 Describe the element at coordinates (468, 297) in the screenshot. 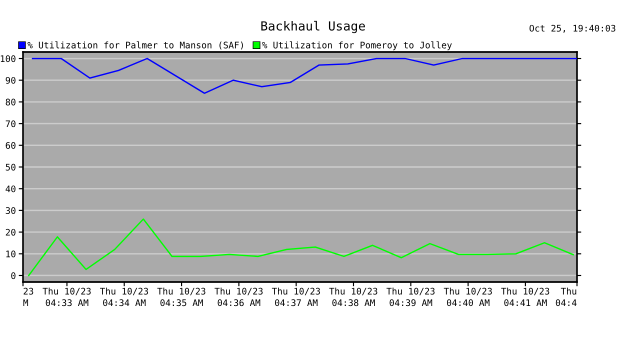

I see `x-tick-label: Thu 10/23 04:40 AM` at that location.